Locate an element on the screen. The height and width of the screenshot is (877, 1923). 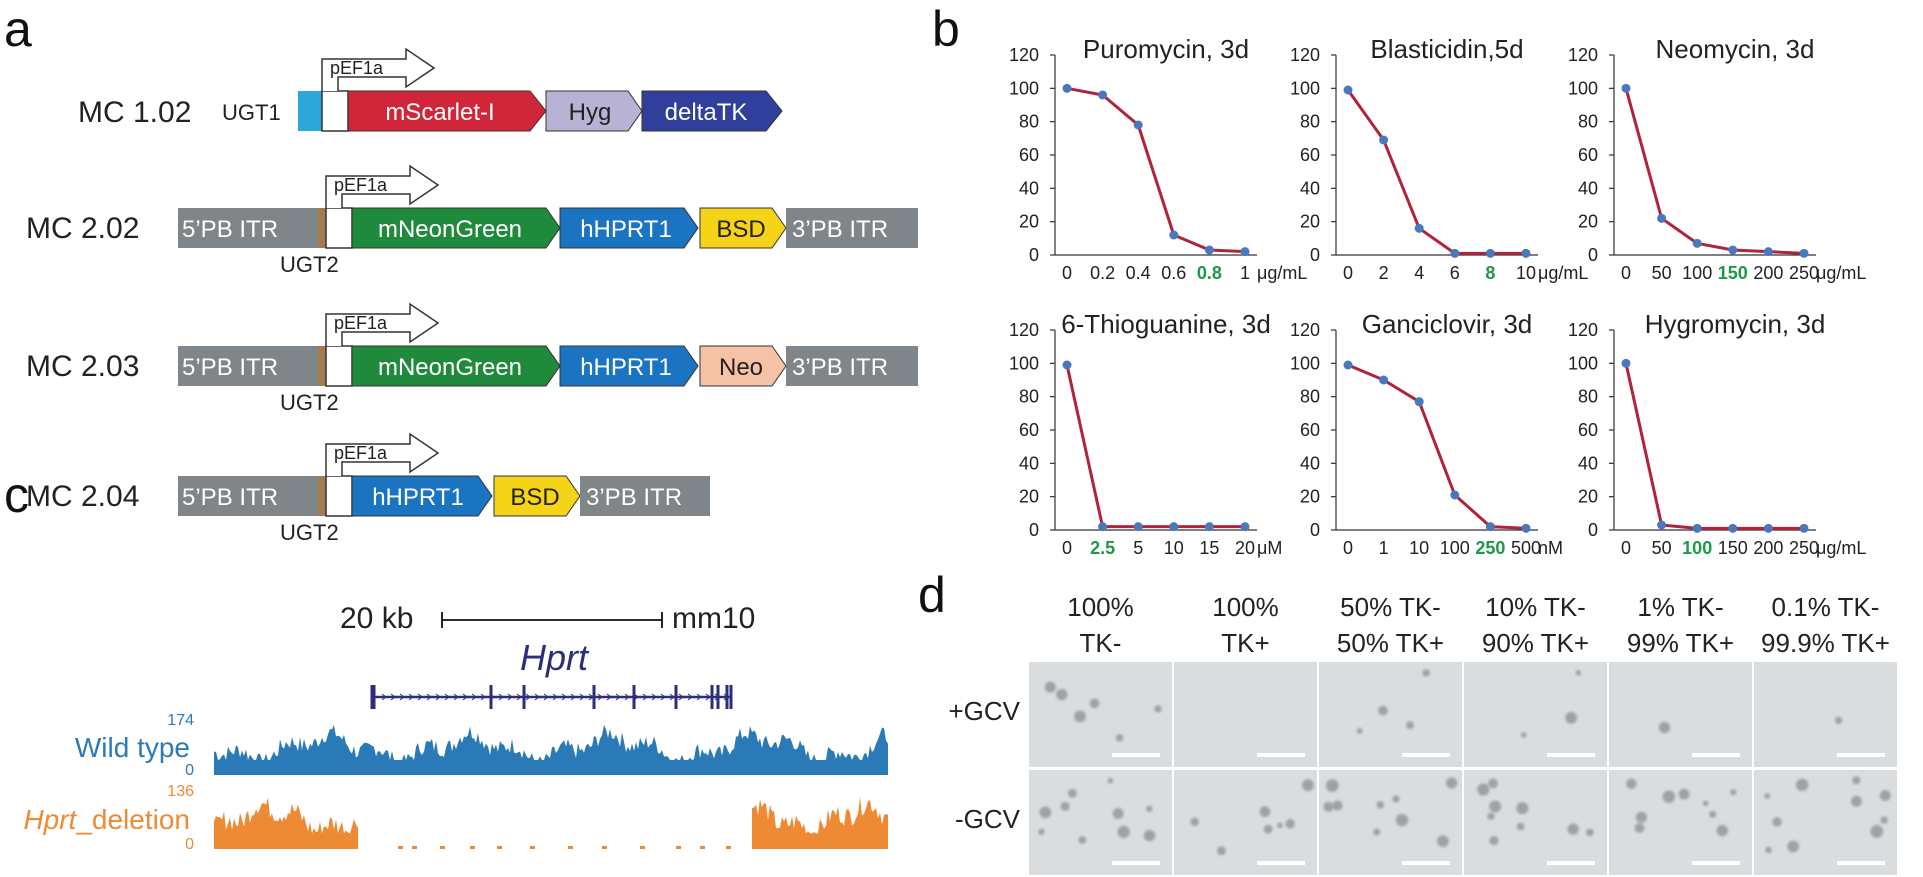
row-label: +GCV is located at coordinates (984, 711).